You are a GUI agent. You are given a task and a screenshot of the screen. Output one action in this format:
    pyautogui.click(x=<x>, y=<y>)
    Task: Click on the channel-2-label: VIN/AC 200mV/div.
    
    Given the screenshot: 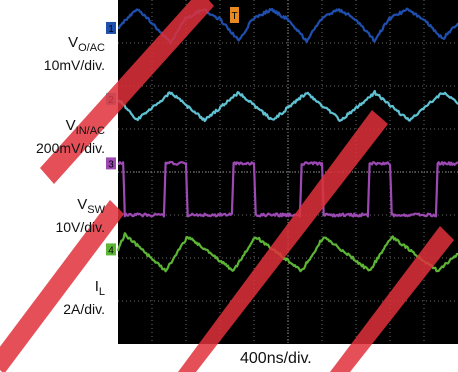 What is the action you would take?
    pyautogui.click(x=70, y=136)
    